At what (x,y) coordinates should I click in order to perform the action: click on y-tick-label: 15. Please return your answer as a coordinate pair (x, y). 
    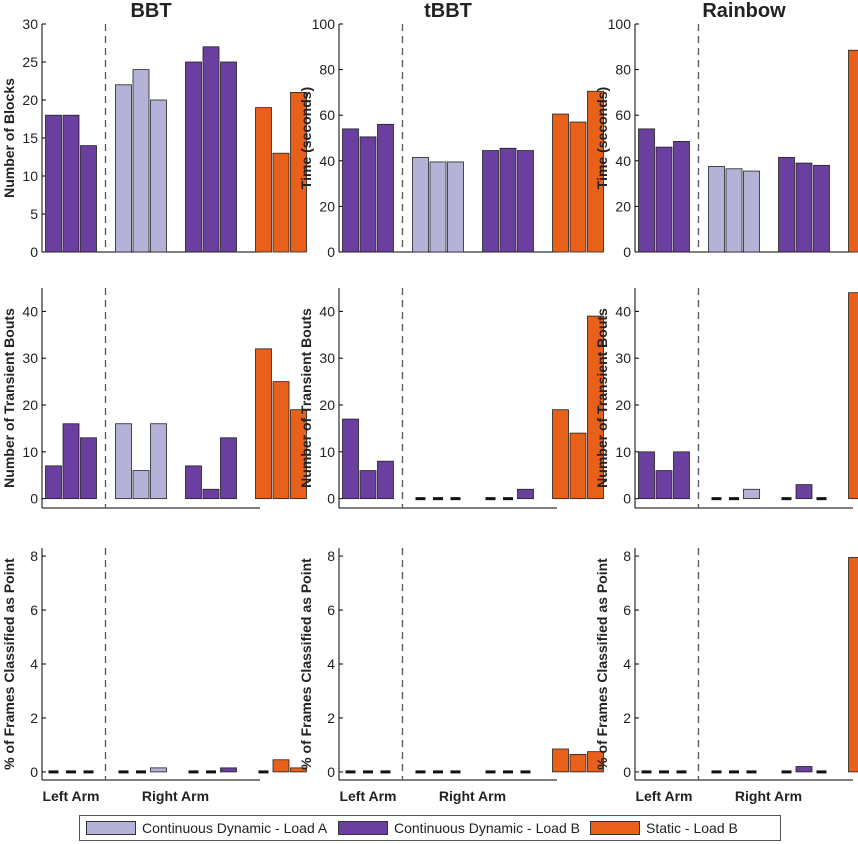
    Looking at the image, I should click on (30, 138).